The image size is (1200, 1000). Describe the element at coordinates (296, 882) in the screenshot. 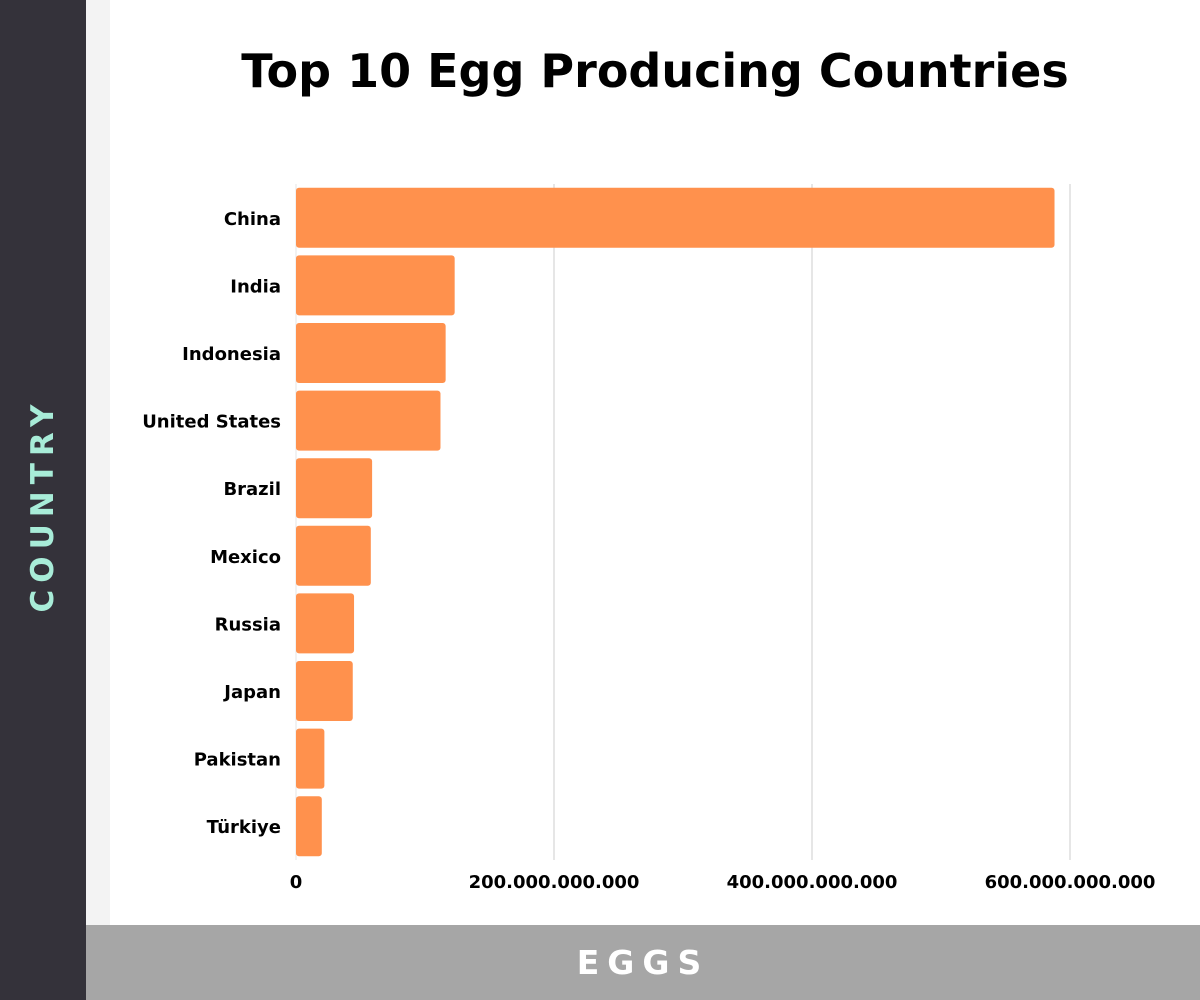

I see `x-tick-label: 0` at that location.